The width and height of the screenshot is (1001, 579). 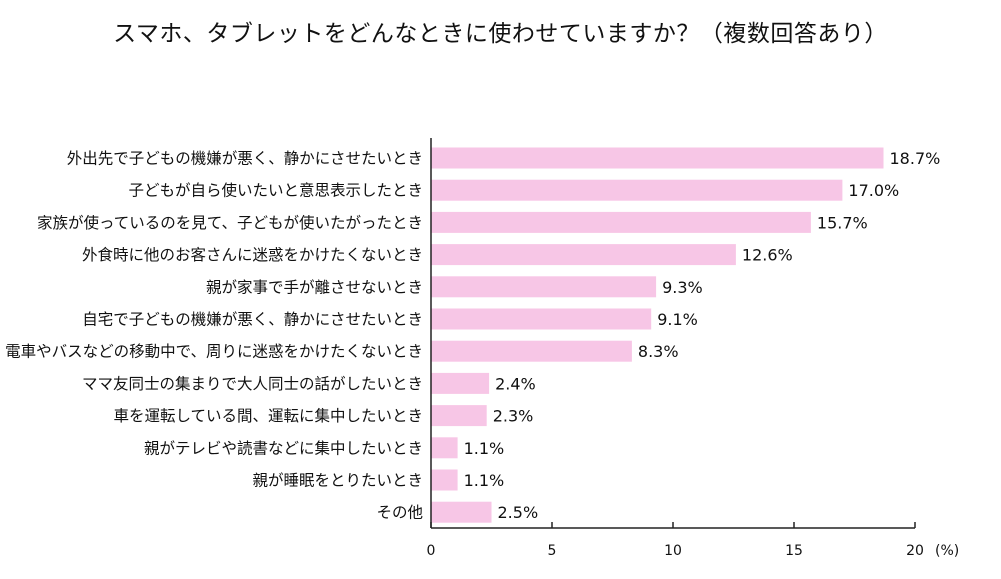 What do you see at coordinates (873, 190) in the screenshot?
I see `data-label: 17.0%` at bounding box center [873, 190].